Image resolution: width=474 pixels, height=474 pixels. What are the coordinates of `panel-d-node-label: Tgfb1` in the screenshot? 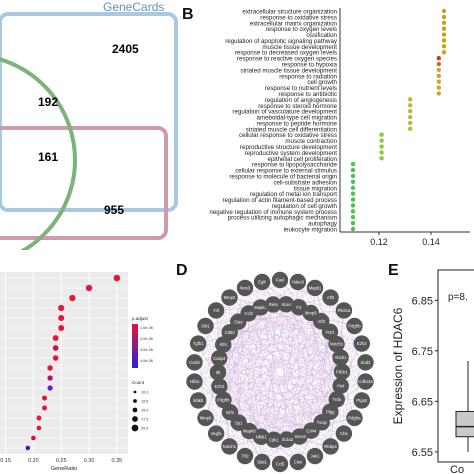 It's located at (198, 343).